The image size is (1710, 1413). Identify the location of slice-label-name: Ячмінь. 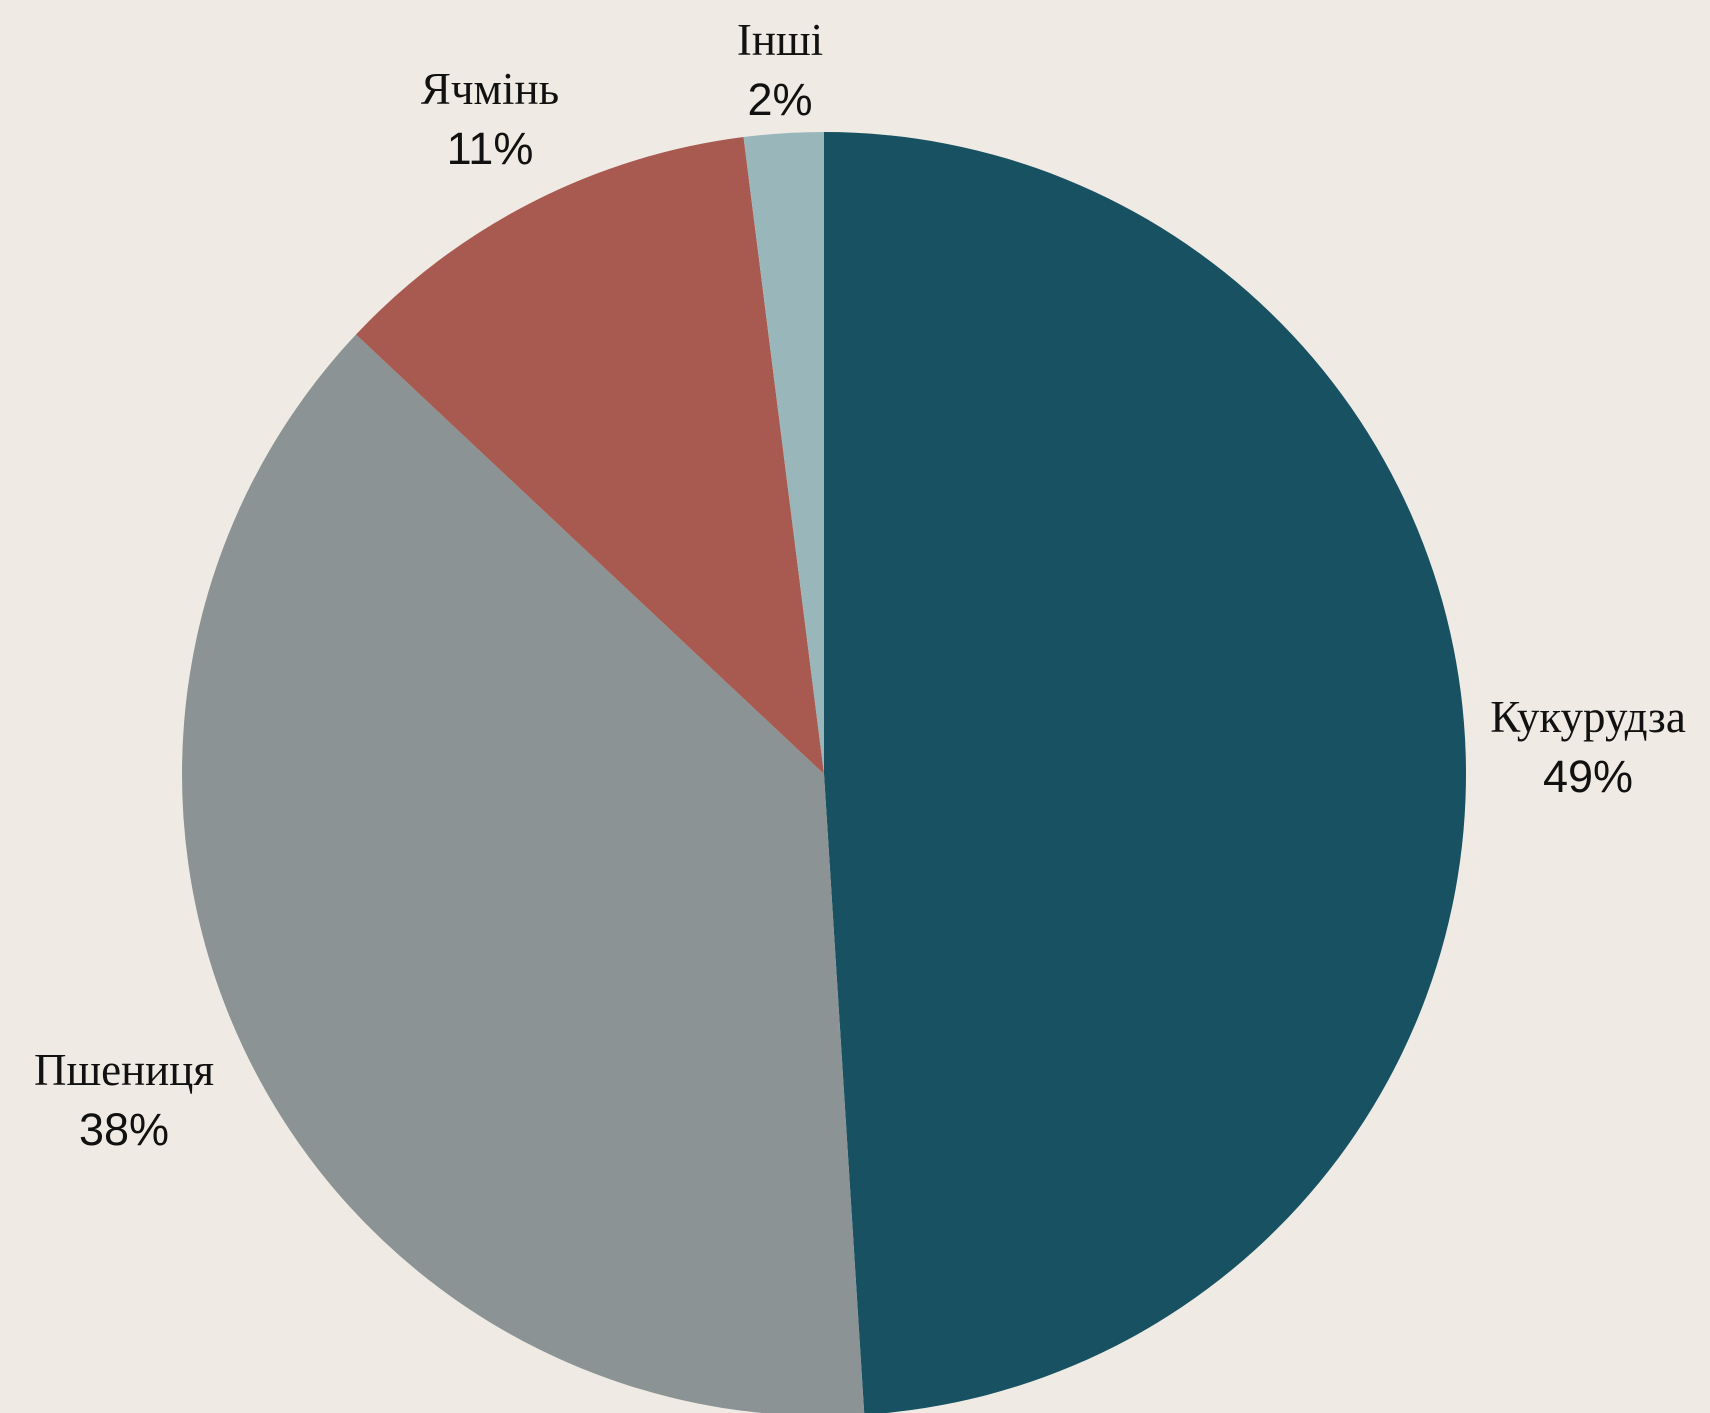
(490, 89).